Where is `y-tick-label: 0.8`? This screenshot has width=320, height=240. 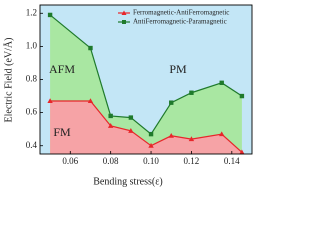 y-tick-label: 0.8 is located at coordinates (32, 79).